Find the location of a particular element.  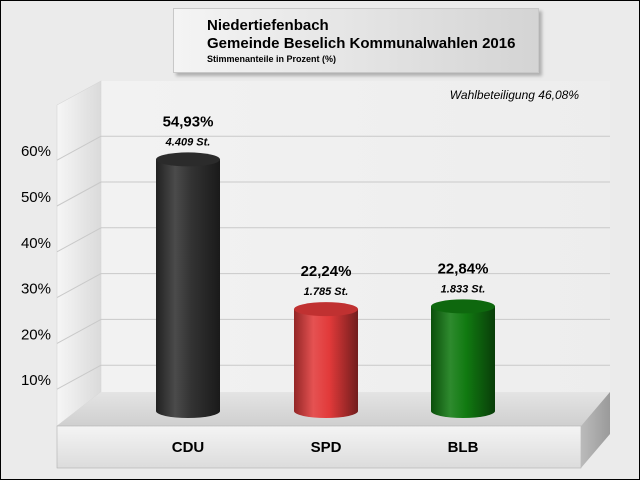

chart-base-front is located at coordinates (319, 447).